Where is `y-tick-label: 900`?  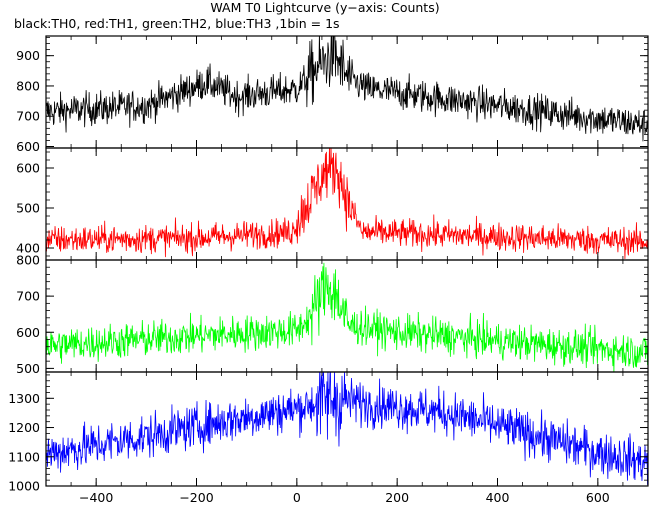 y-tick-label: 900 is located at coordinates (28, 55).